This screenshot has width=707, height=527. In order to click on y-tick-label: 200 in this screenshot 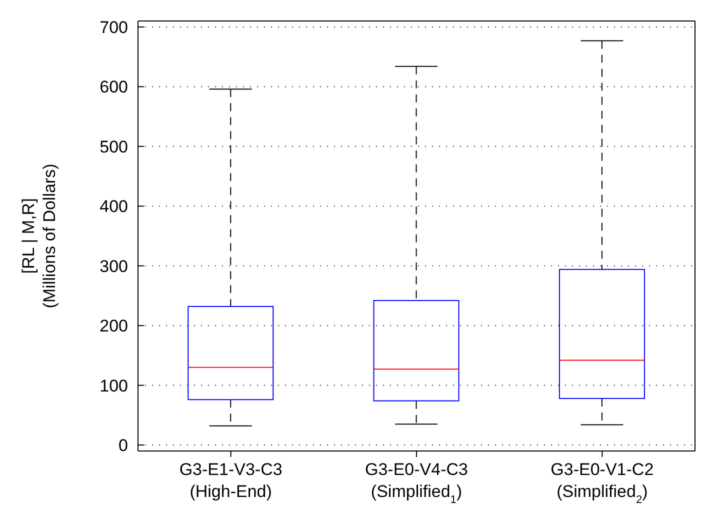, I will do `click(114, 326)`.